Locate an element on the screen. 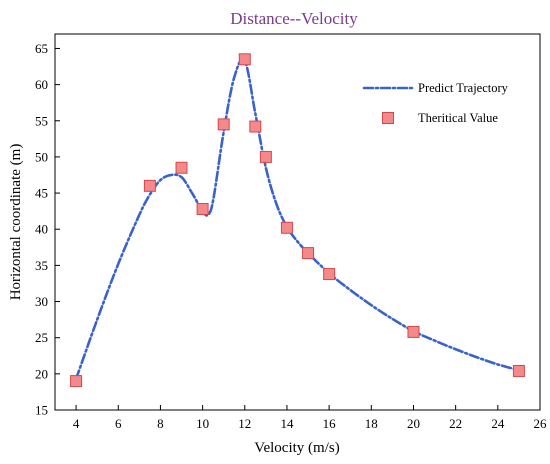 The height and width of the screenshot is (464, 550). y-tick-label: 15 is located at coordinates (41, 410).